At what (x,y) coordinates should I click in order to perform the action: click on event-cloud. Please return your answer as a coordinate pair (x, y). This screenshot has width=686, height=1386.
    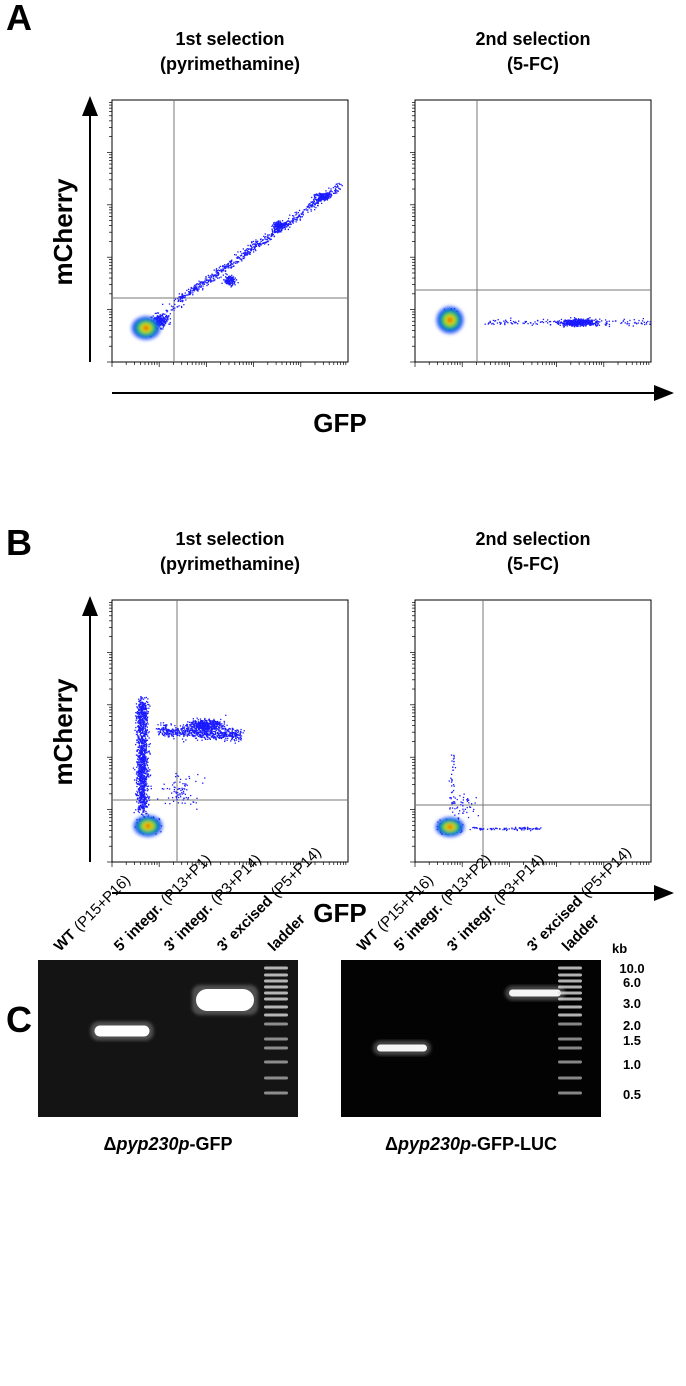
    Looking at the image, I should click on (236, 262).